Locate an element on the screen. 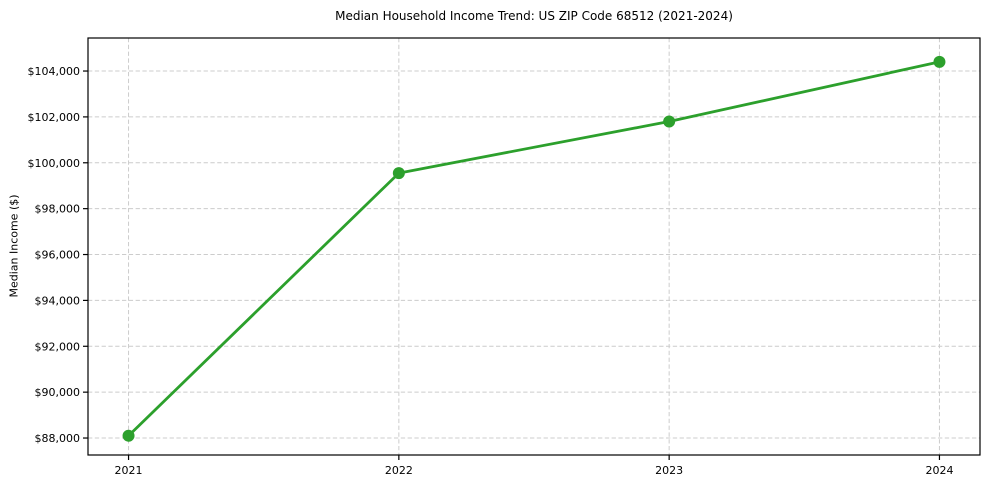 The image size is (989, 490). x-tick-label: 2024 is located at coordinates (939, 470).